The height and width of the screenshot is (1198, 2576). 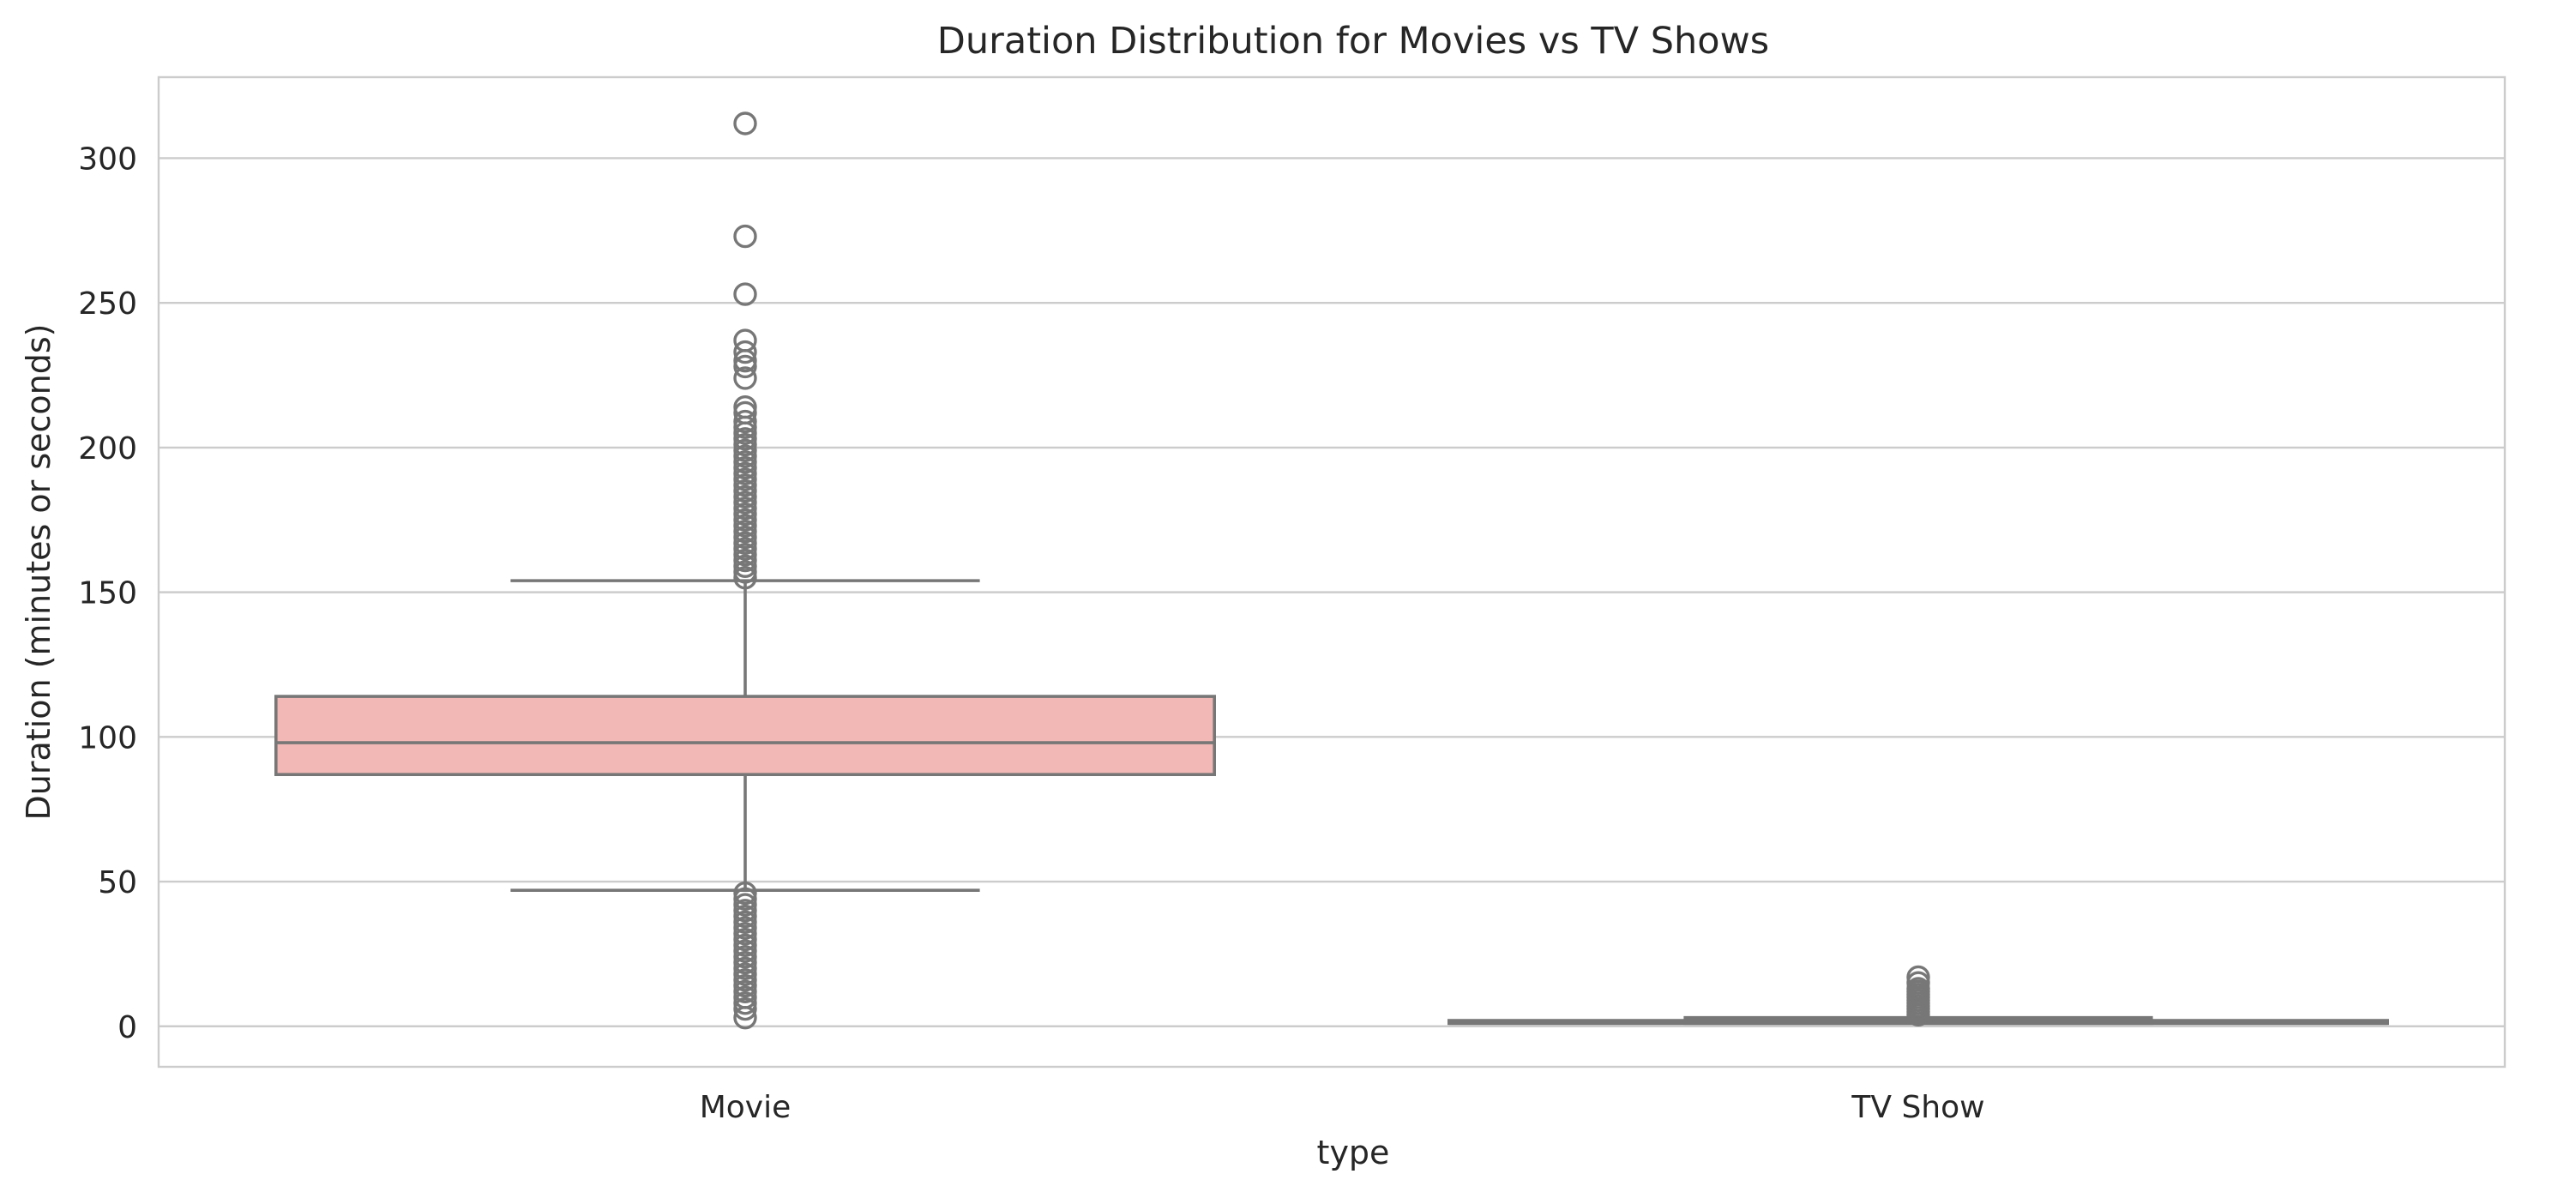 What do you see at coordinates (38, 572) in the screenshot?
I see `y-axis-label: Duration (minutes or seconds)` at bounding box center [38, 572].